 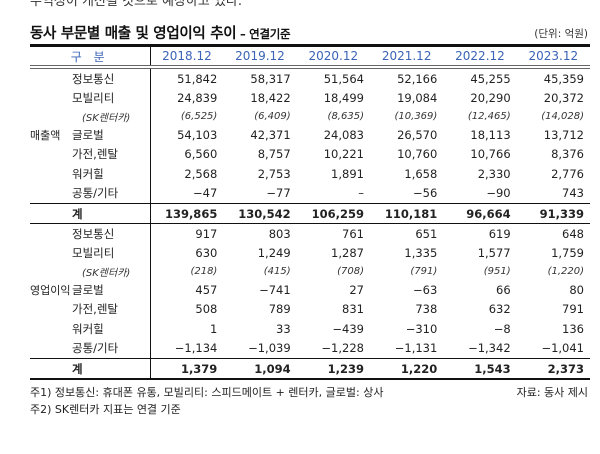 What do you see at coordinates (361, 193) in the screenshot?
I see `value-cell: –` at bounding box center [361, 193].